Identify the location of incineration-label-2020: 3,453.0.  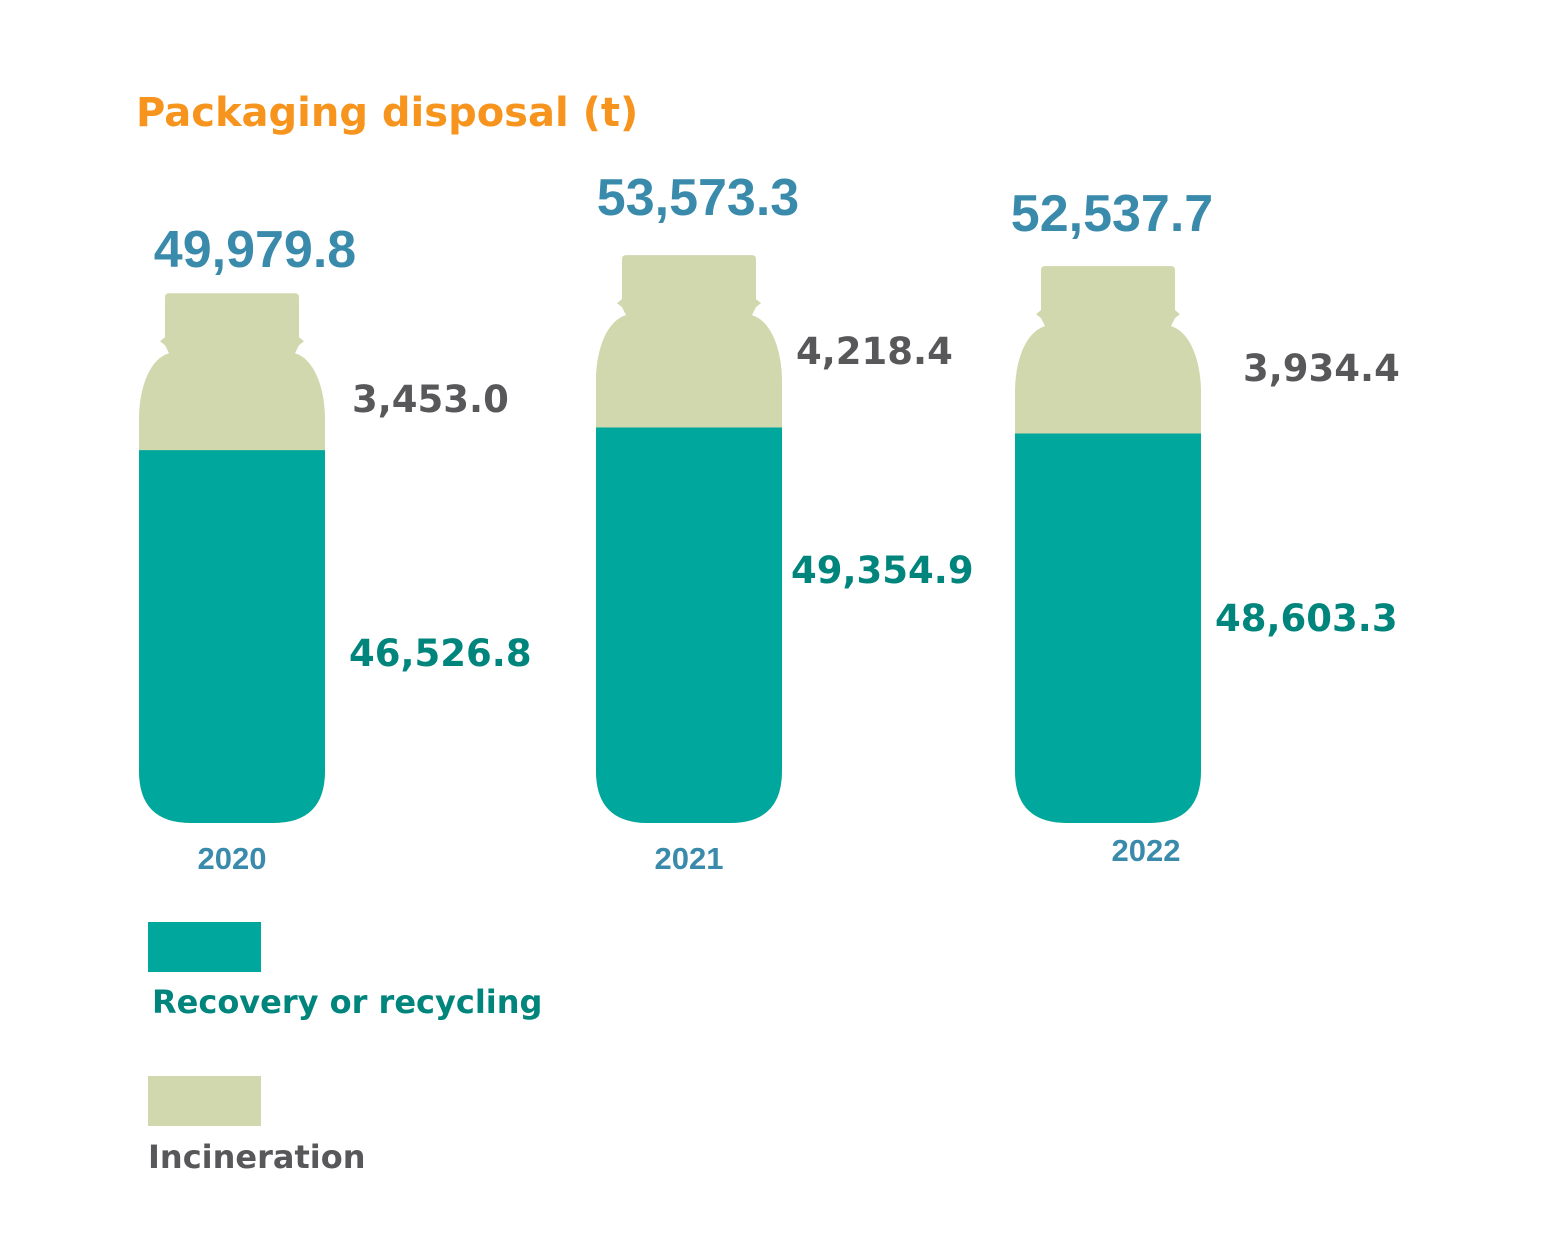
(430, 399).